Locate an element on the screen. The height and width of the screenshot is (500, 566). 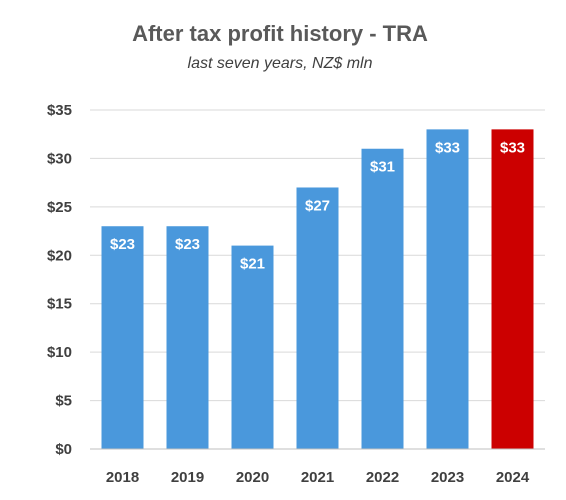
bar-2020 is located at coordinates (252, 347).